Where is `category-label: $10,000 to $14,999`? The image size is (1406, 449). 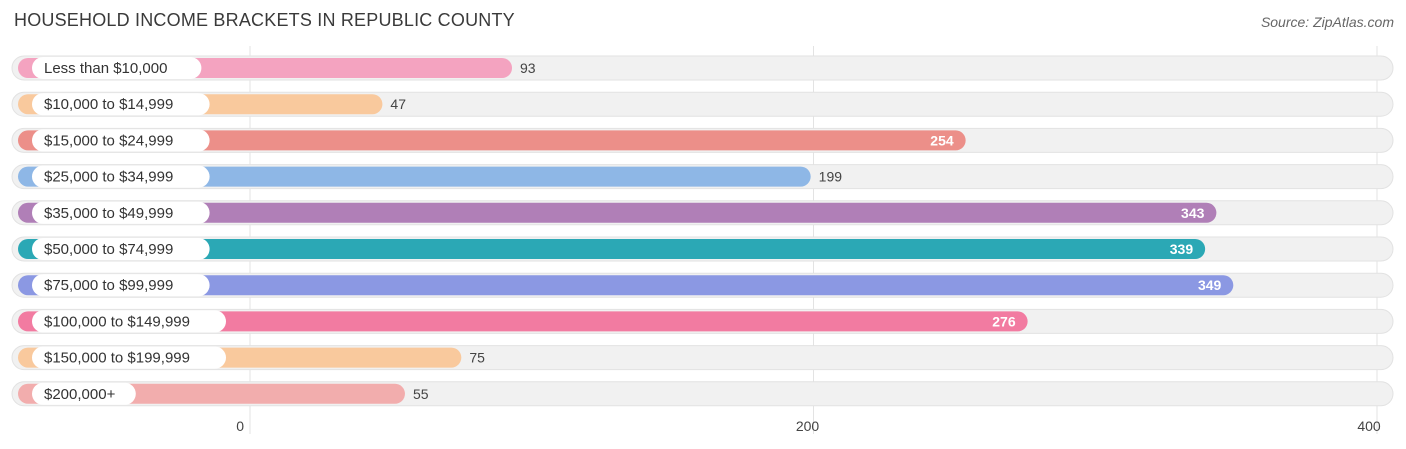
category-label: $10,000 to $14,999 is located at coordinates (108, 104).